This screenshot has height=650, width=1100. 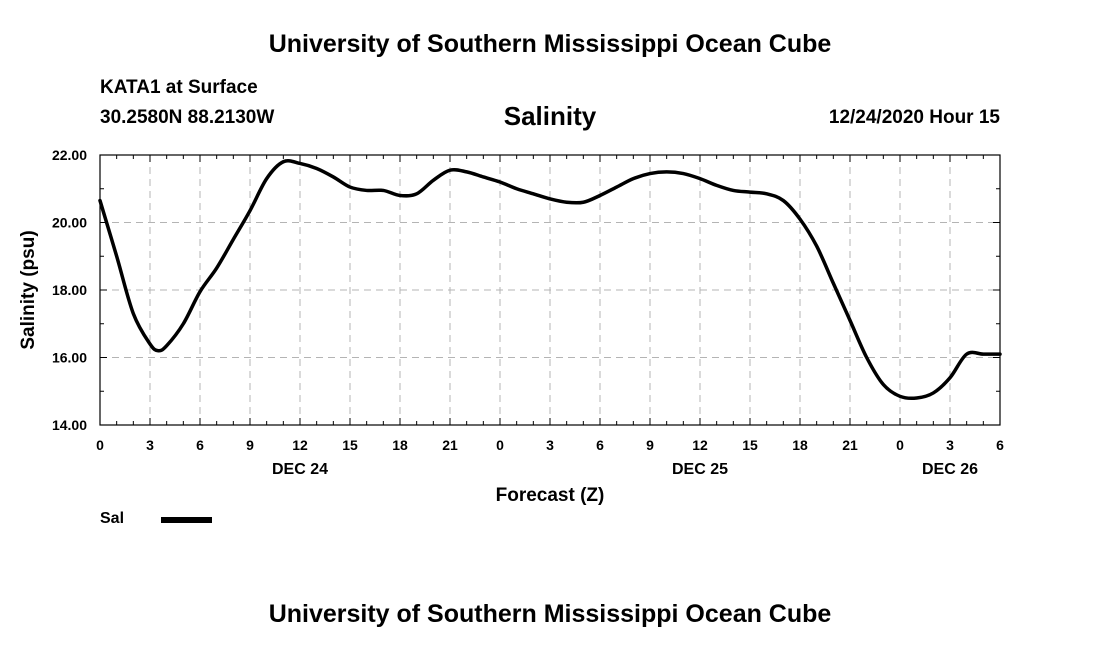 I want to click on y-tick-label: 20.00, so click(x=69, y=223).